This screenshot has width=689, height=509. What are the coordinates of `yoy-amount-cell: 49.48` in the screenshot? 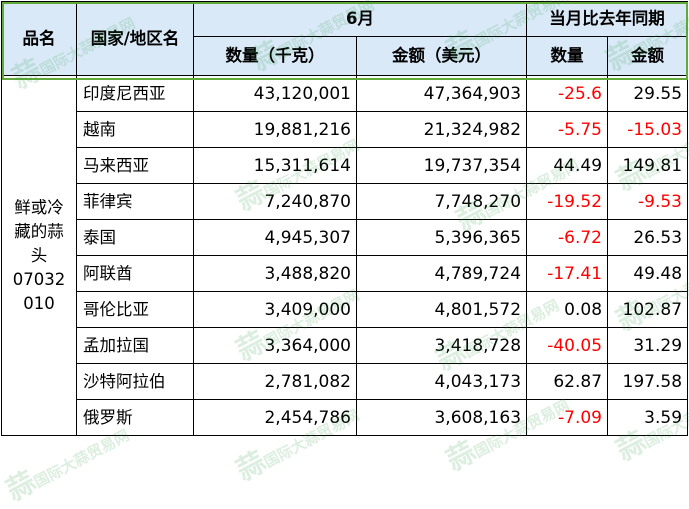 It's located at (648, 273).